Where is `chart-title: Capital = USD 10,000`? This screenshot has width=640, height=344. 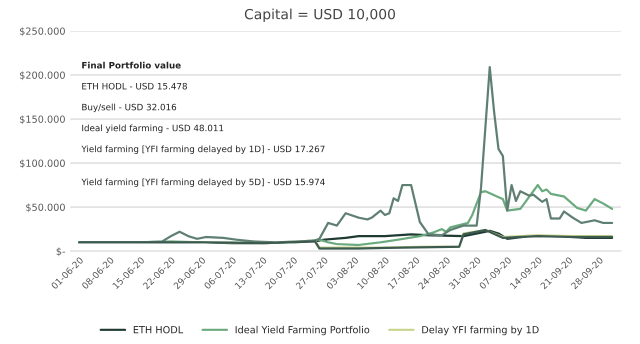
chart-title: Capital = USD 10,000 is located at coordinates (320, 15).